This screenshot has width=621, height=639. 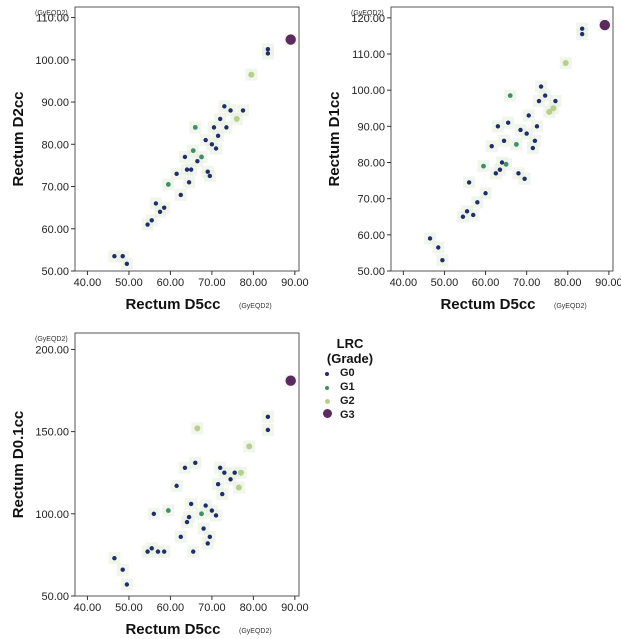 What do you see at coordinates (351, 401) in the screenshot?
I see `legend-item-g2: G2` at bounding box center [351, 401].